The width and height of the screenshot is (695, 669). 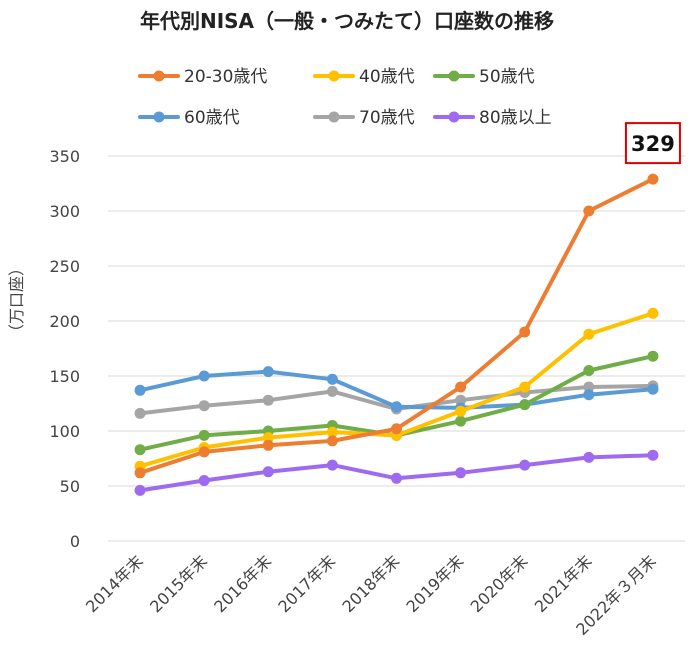 What do you see at coordinates (64, 156) in the screenshot?
I see `y-tick-label: 350` at bounding box center [64, 156].